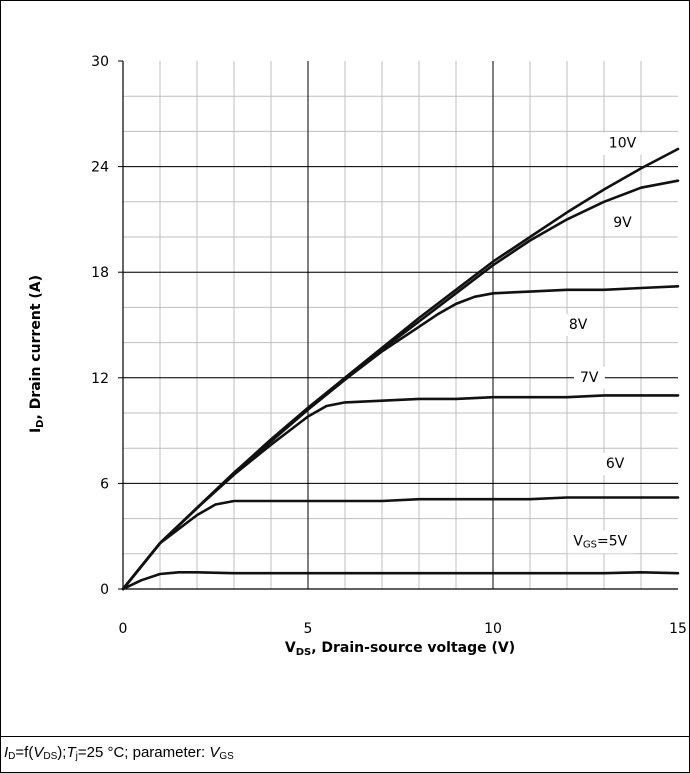 This screenshot has width=690, height=773. I want to click on x-tick-label: 10, so click(493, 629).